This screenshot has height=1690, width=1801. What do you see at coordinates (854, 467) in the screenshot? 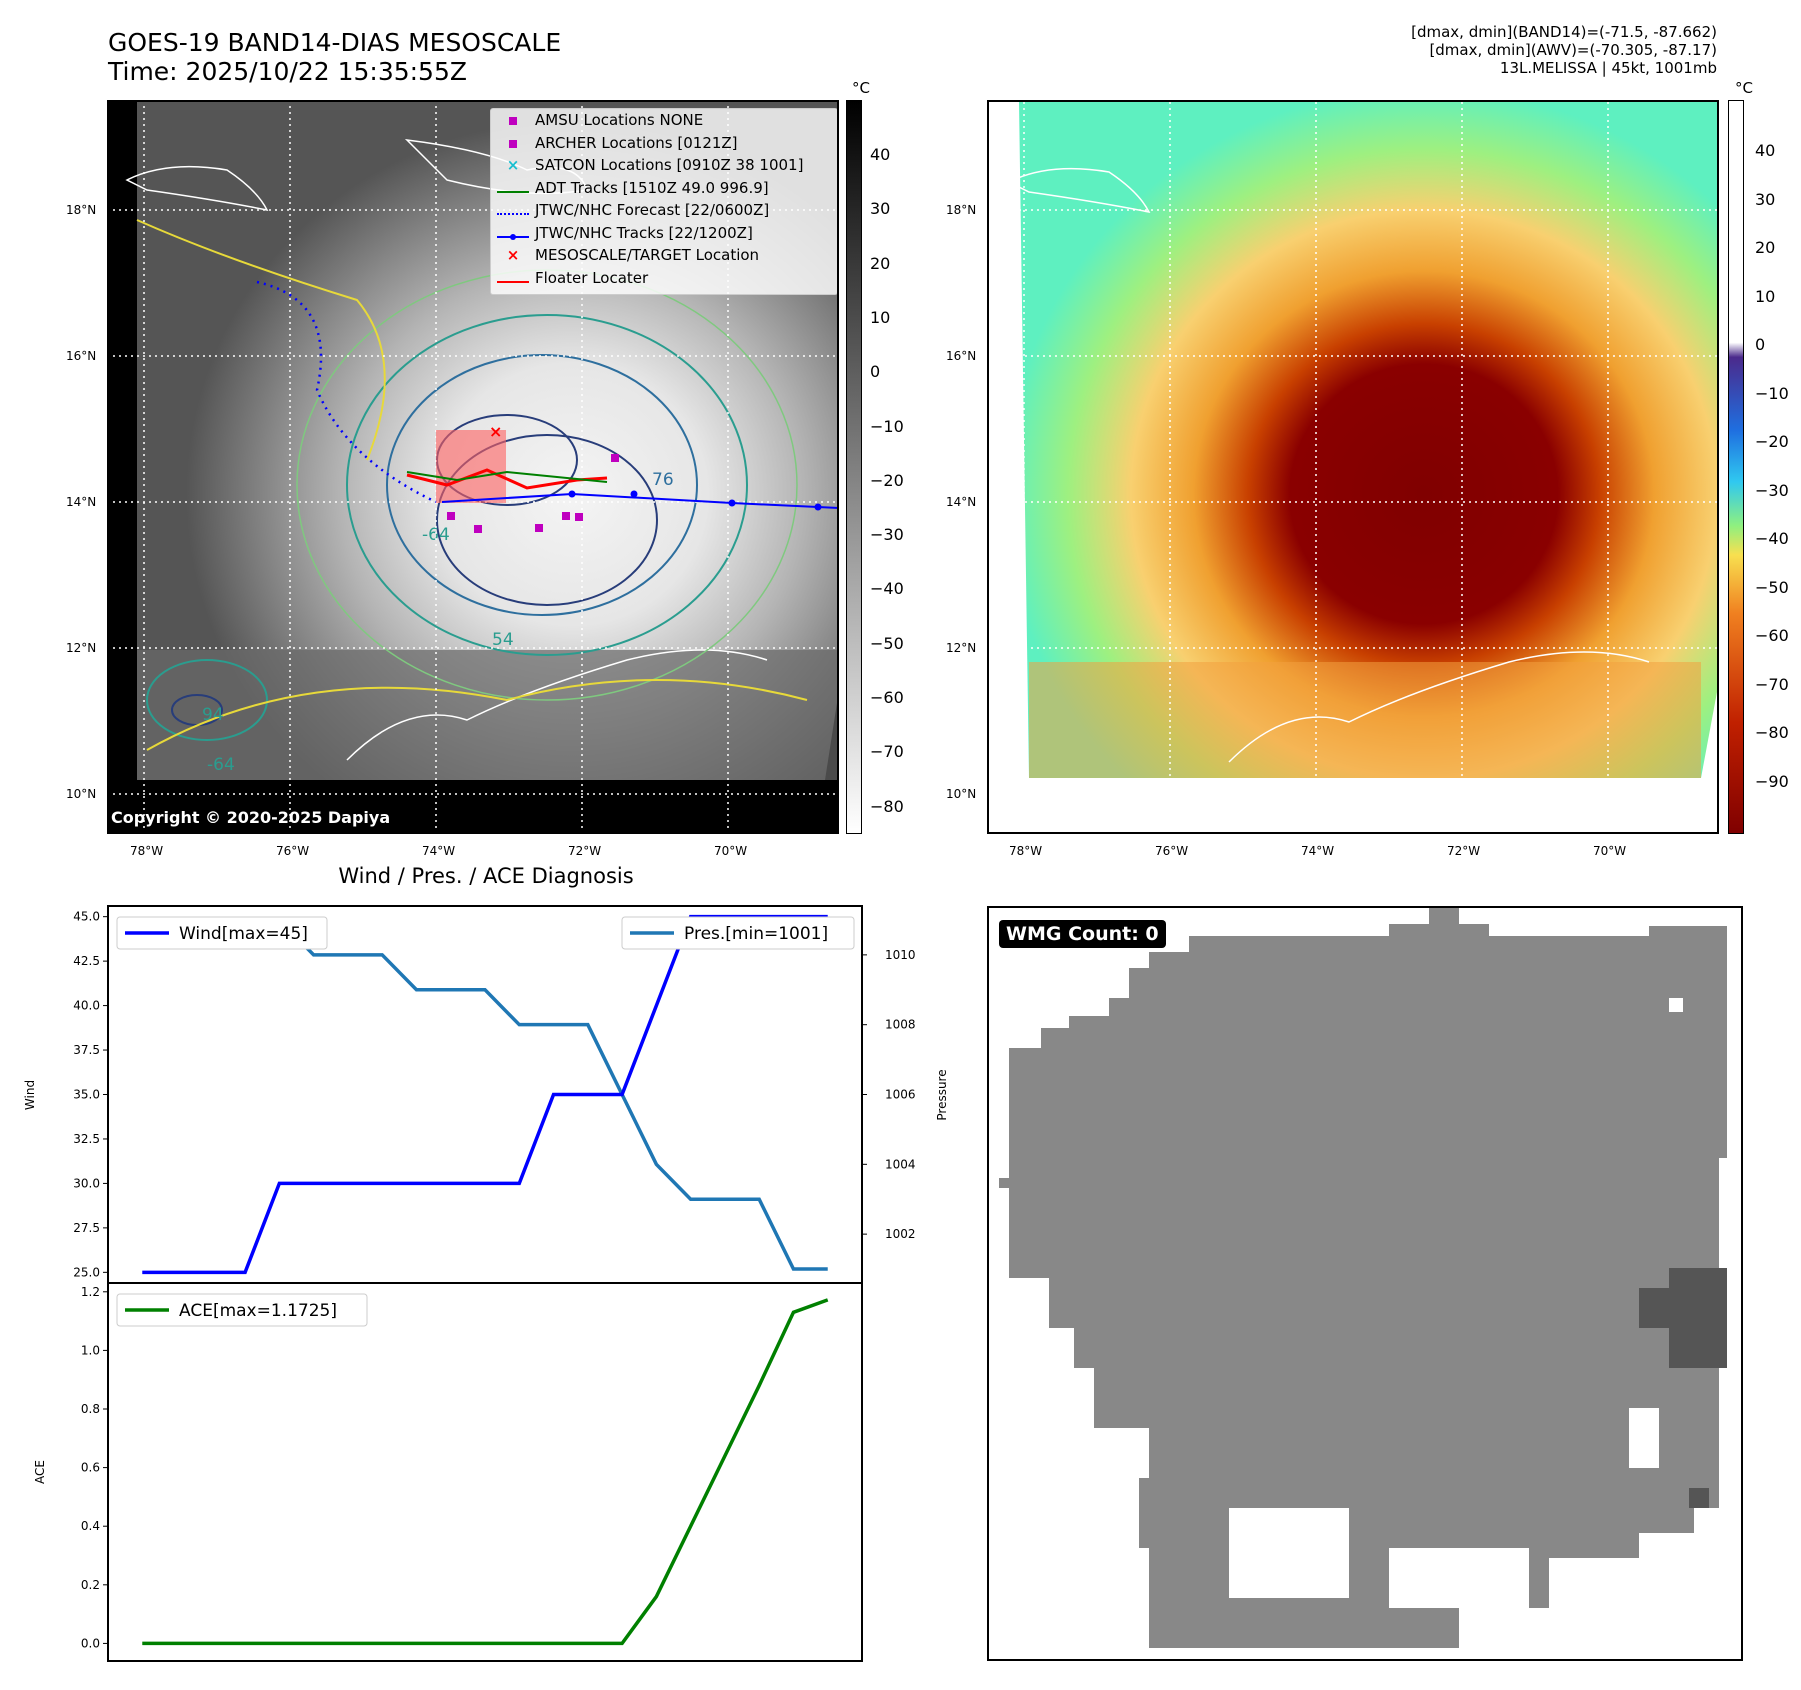
I see `ir-colorbar` at bounding box center [854, 467].